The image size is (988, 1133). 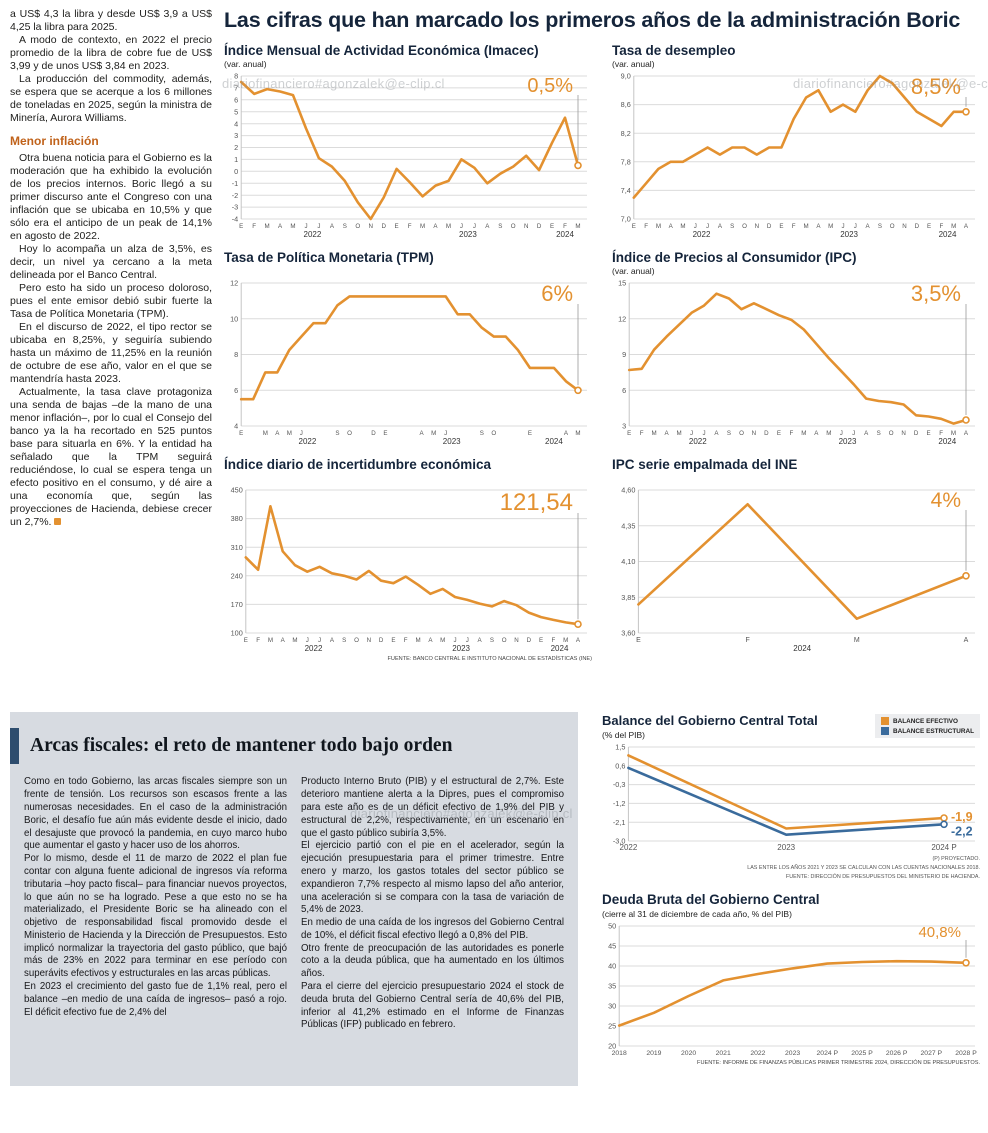 I want to click on svg-text: 8,6, so click(x=626, y=104).